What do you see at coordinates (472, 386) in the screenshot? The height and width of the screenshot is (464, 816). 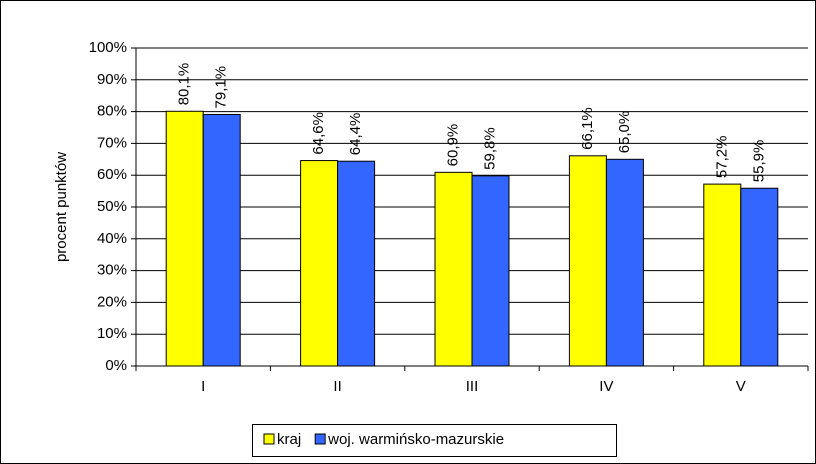 I see `x-tick-label: III` at bounding box center [472, 386].